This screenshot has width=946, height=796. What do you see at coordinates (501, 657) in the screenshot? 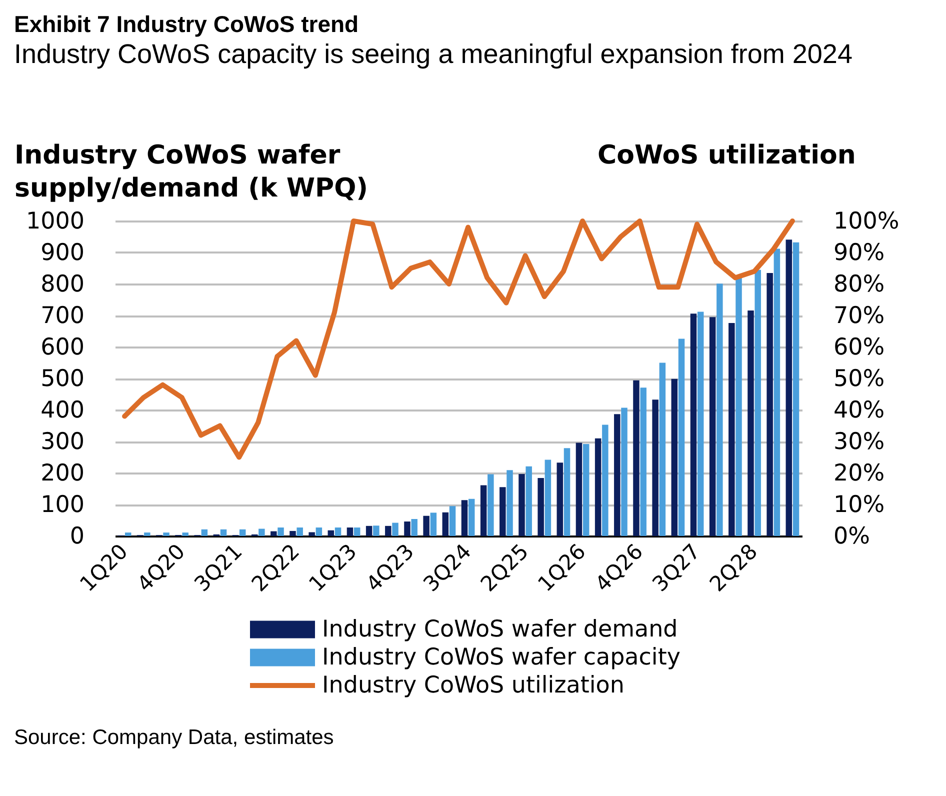
I see `legend-label: Industry CoWoS wafer capacity` at bounding box center [501, 657].